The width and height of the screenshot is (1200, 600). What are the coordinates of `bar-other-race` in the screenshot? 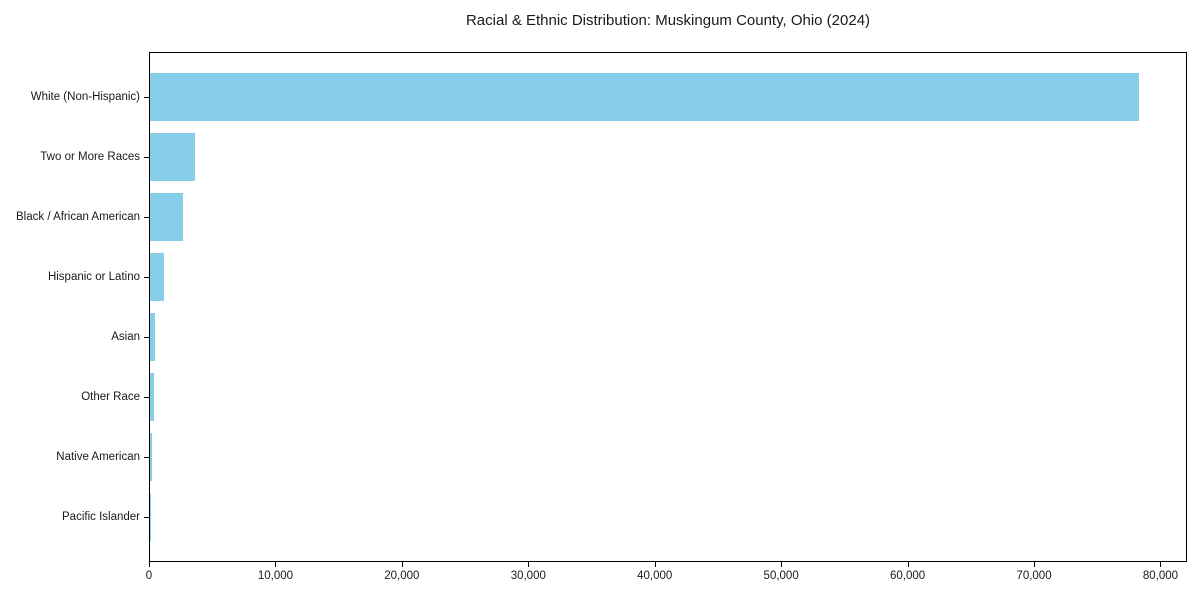 It's located at (152, 397).